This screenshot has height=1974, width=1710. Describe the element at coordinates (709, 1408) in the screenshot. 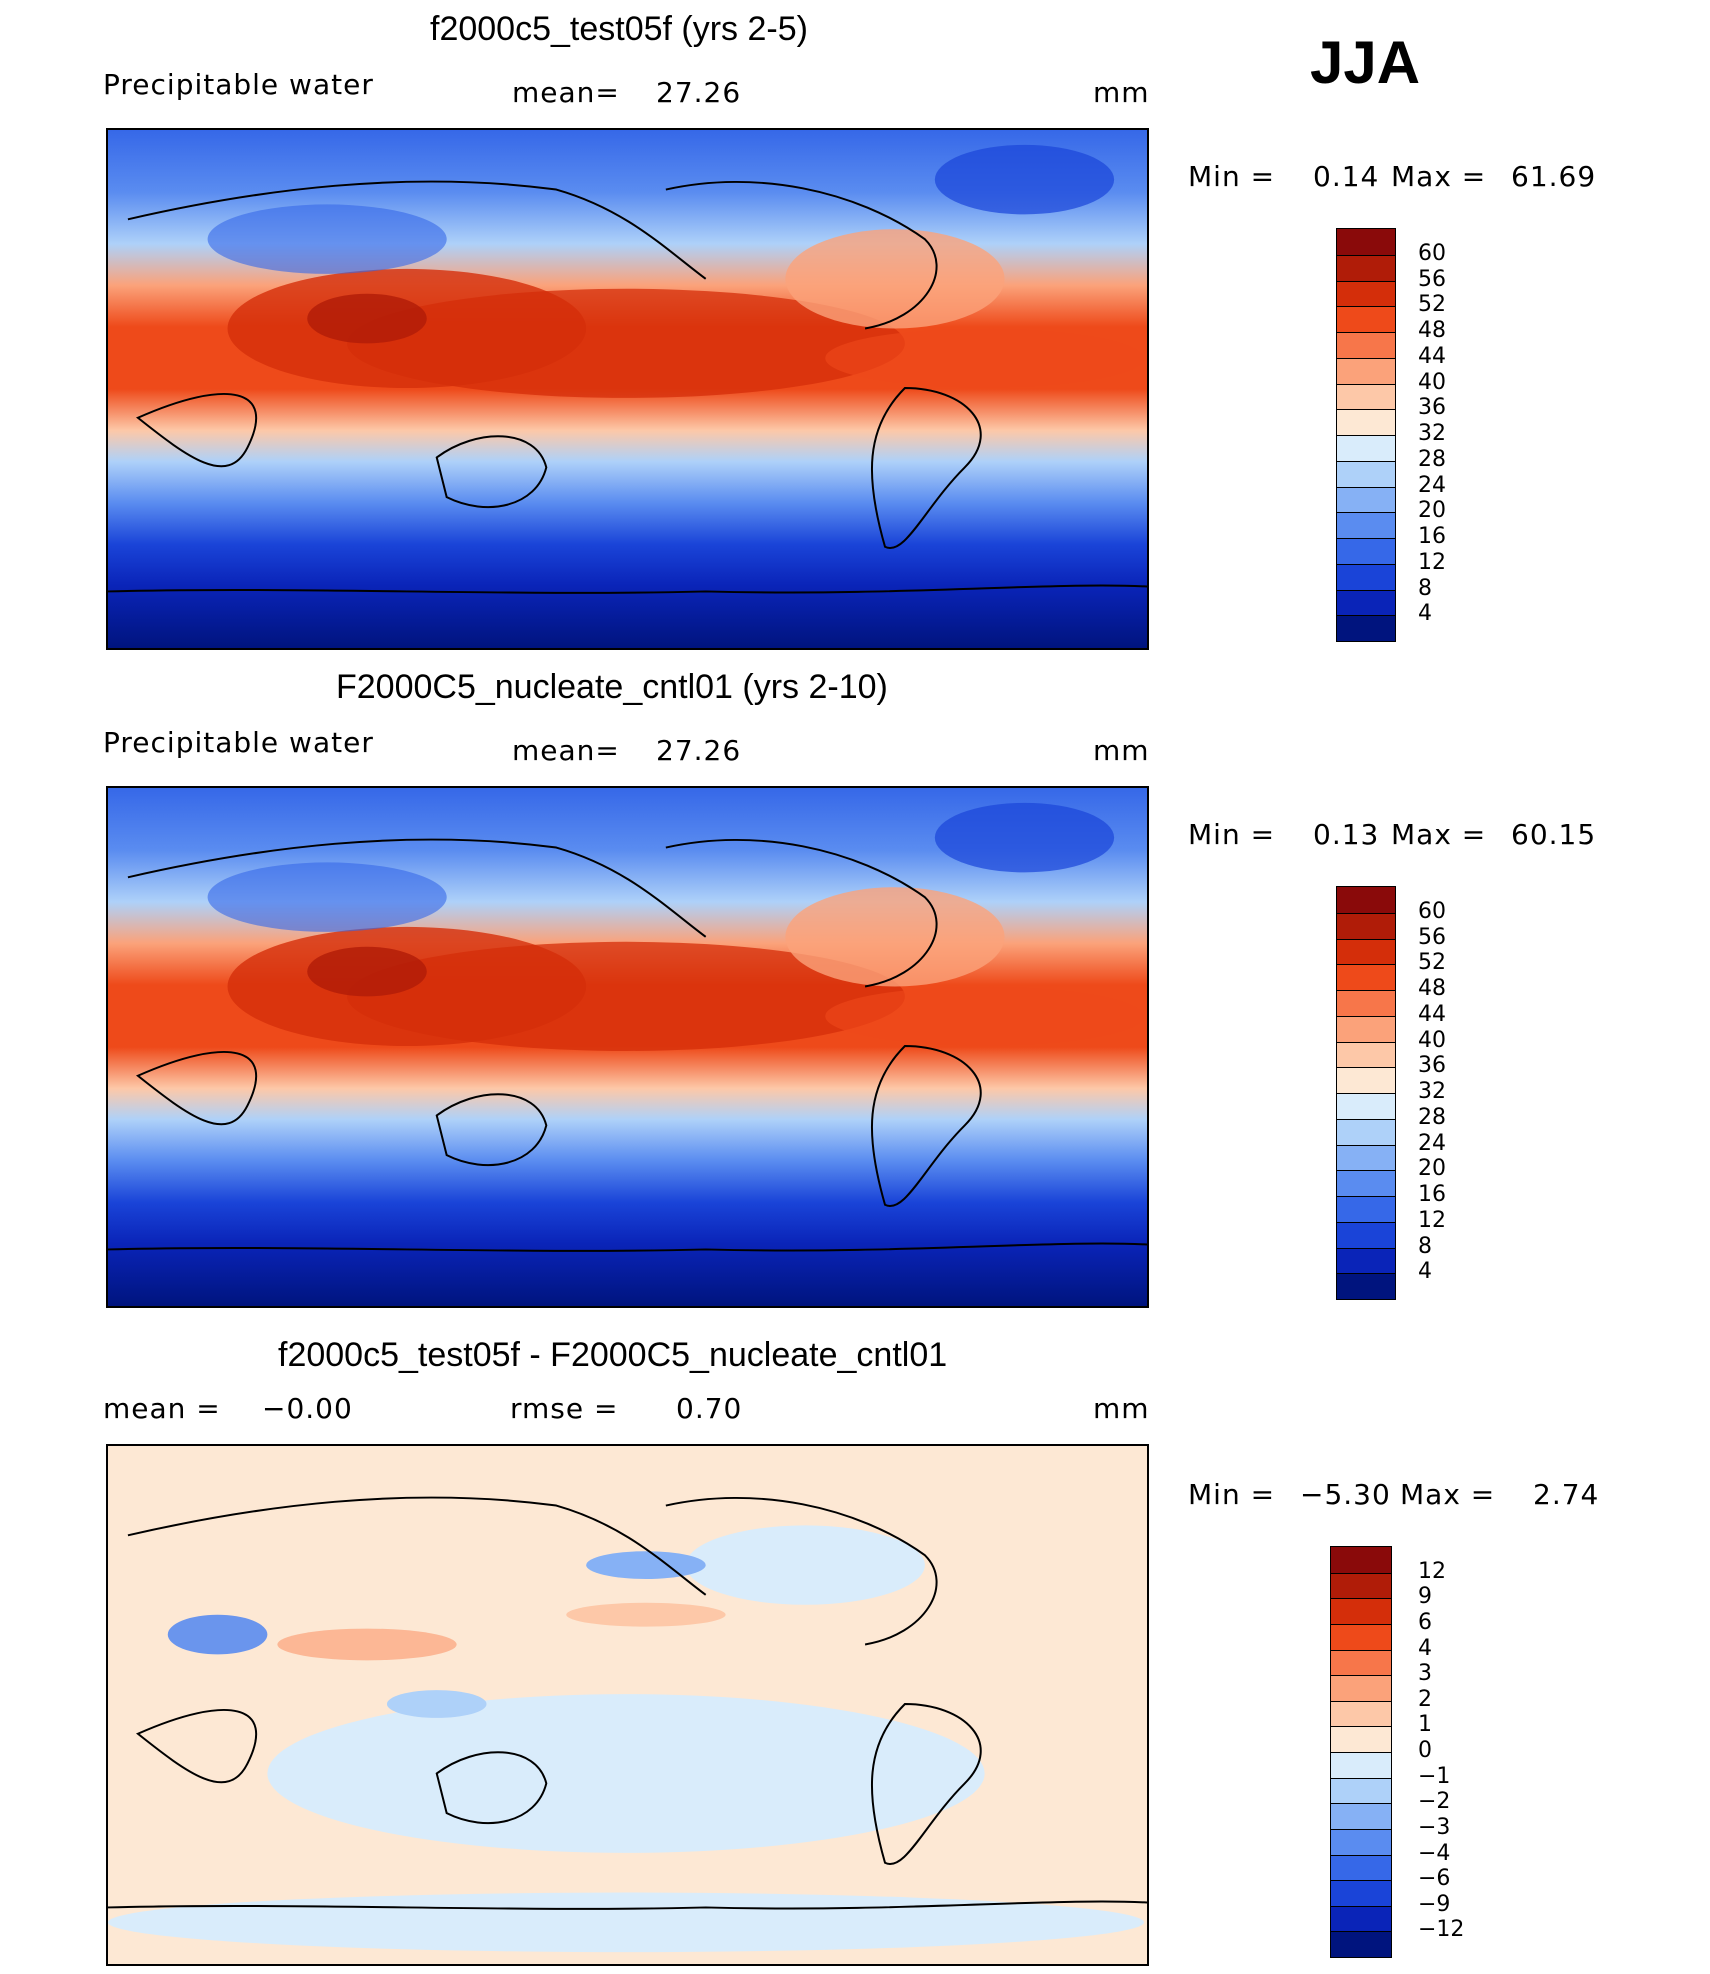

I see `panel3-rmse-value: 0.70` at that location.